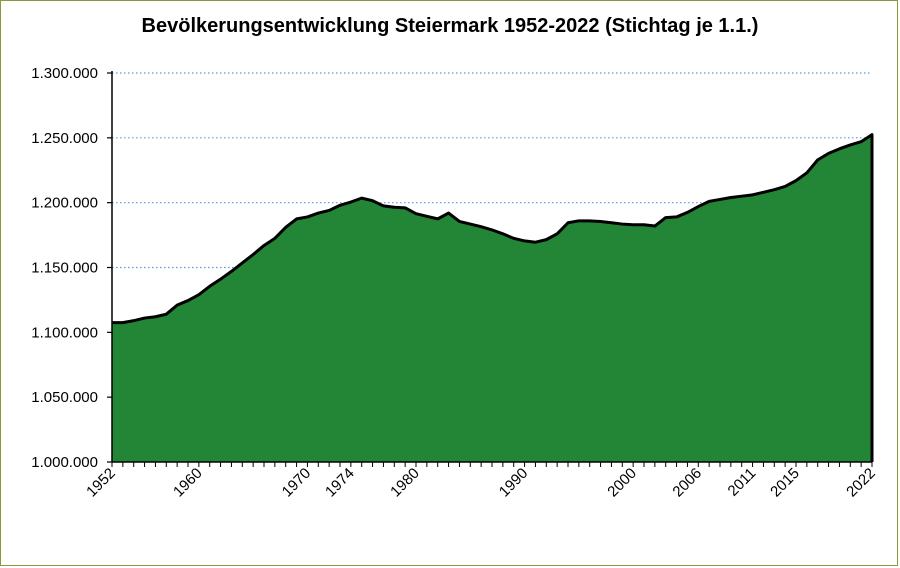 Image resolution: width=900 pixels, height=568 pixels. Describe the element at coordinates (64, 138) in the screenshot. I see `y-tick-label-5: 1.250.000` at that location.